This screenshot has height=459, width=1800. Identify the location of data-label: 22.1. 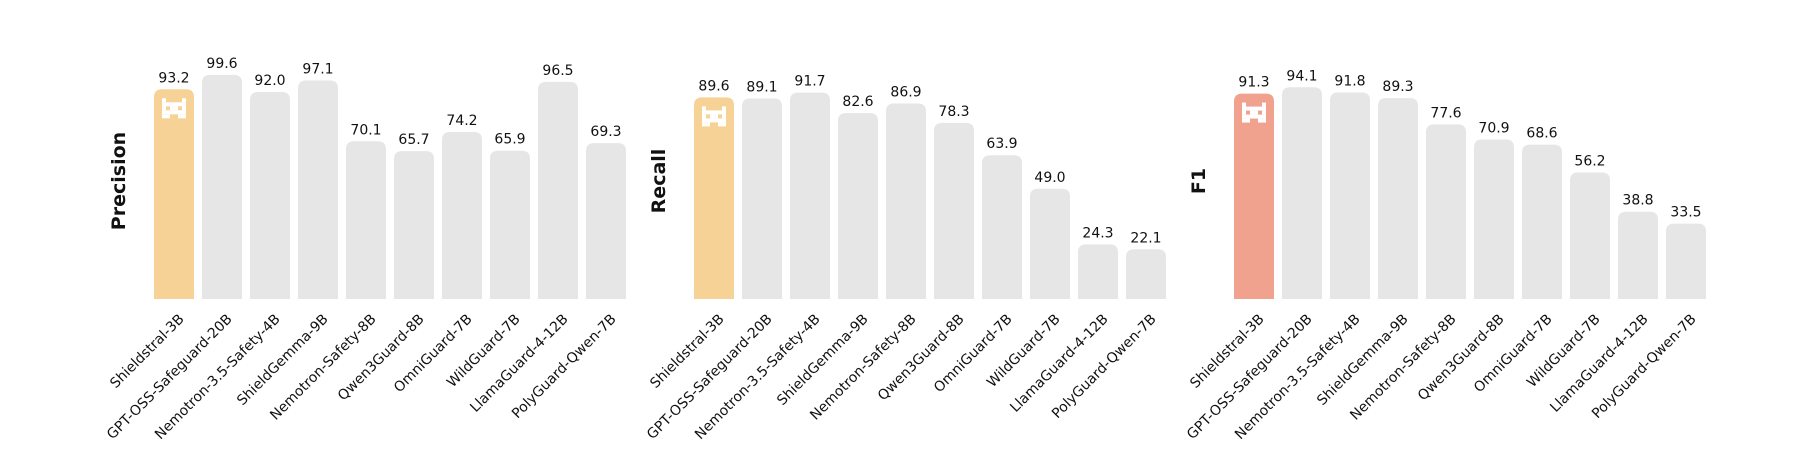
(1145, 238).